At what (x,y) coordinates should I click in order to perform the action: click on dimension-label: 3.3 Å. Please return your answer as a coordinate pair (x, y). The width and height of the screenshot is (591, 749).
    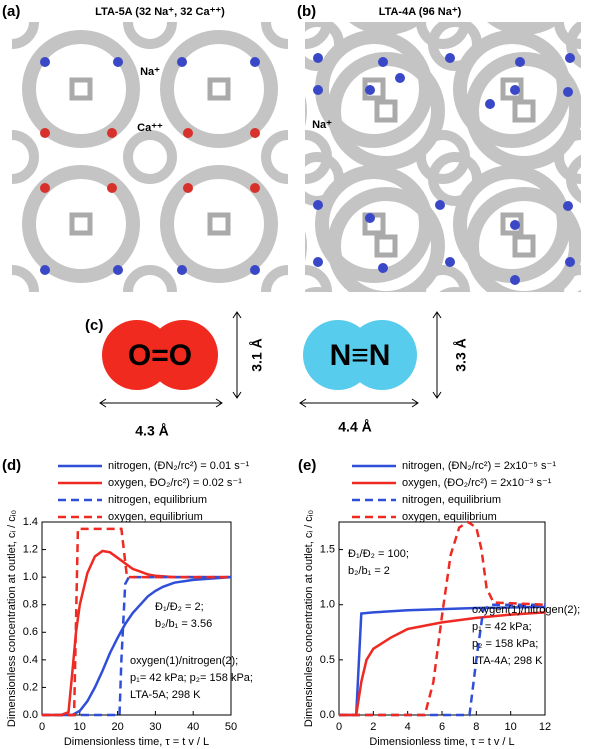
    Looking at the image, I should click on (461, 354).